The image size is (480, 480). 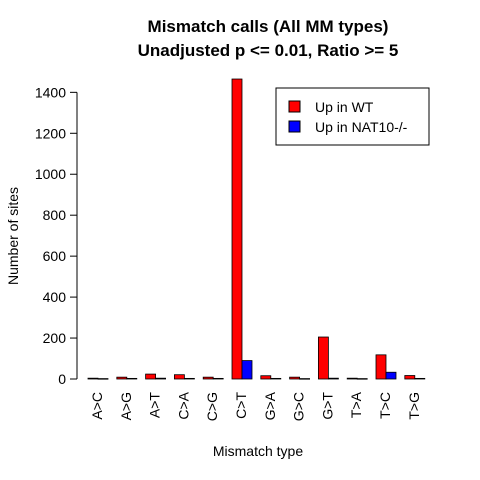 What do you see at coordinates (266, 377) in the screenshot?
I see `bar-wt-G>A` at bounding box center [266, 377].